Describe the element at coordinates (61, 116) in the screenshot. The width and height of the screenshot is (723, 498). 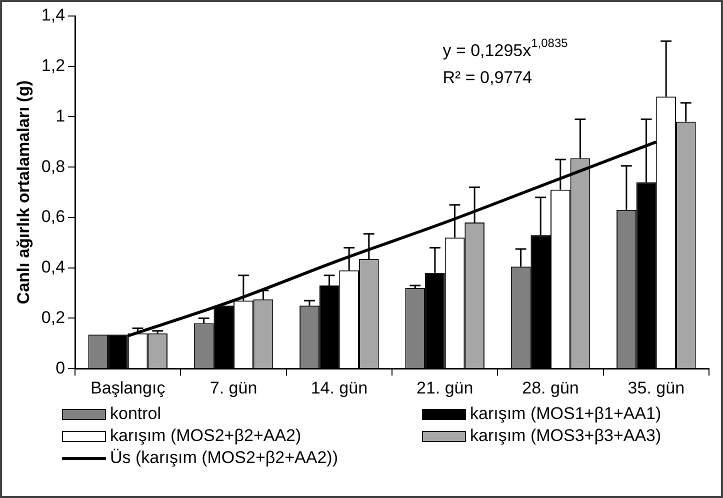
I see `y-tick-label: 1` at that location.